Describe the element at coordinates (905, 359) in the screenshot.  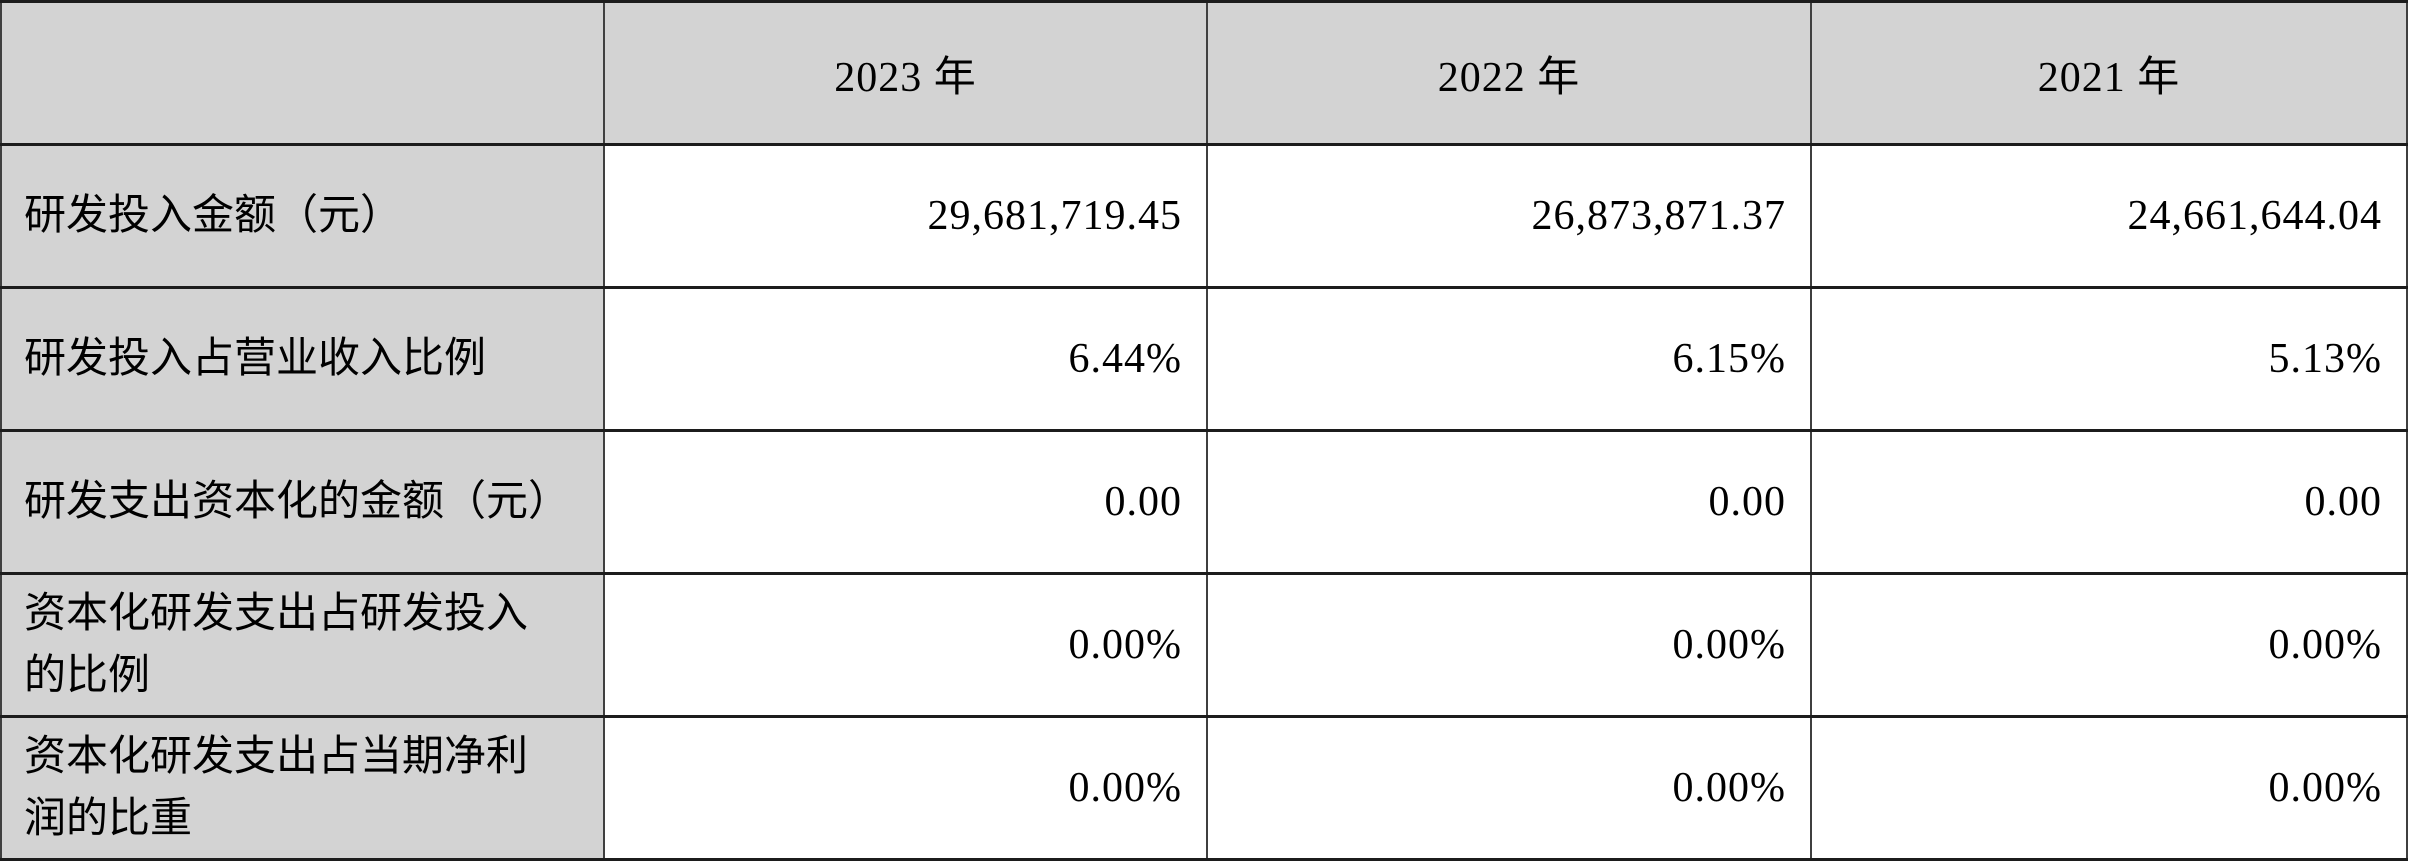
I see `value-cell-2023: 6.44%` at that location.